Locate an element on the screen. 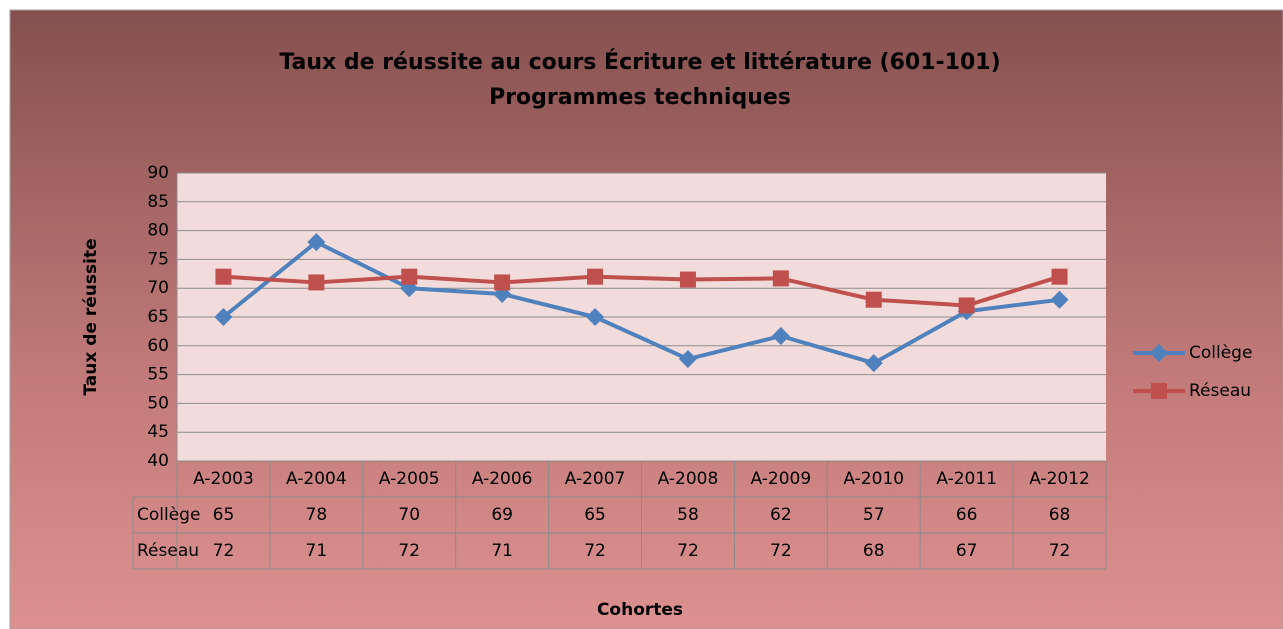  y-tick-label: 60 is located at coordinates (158, 346).